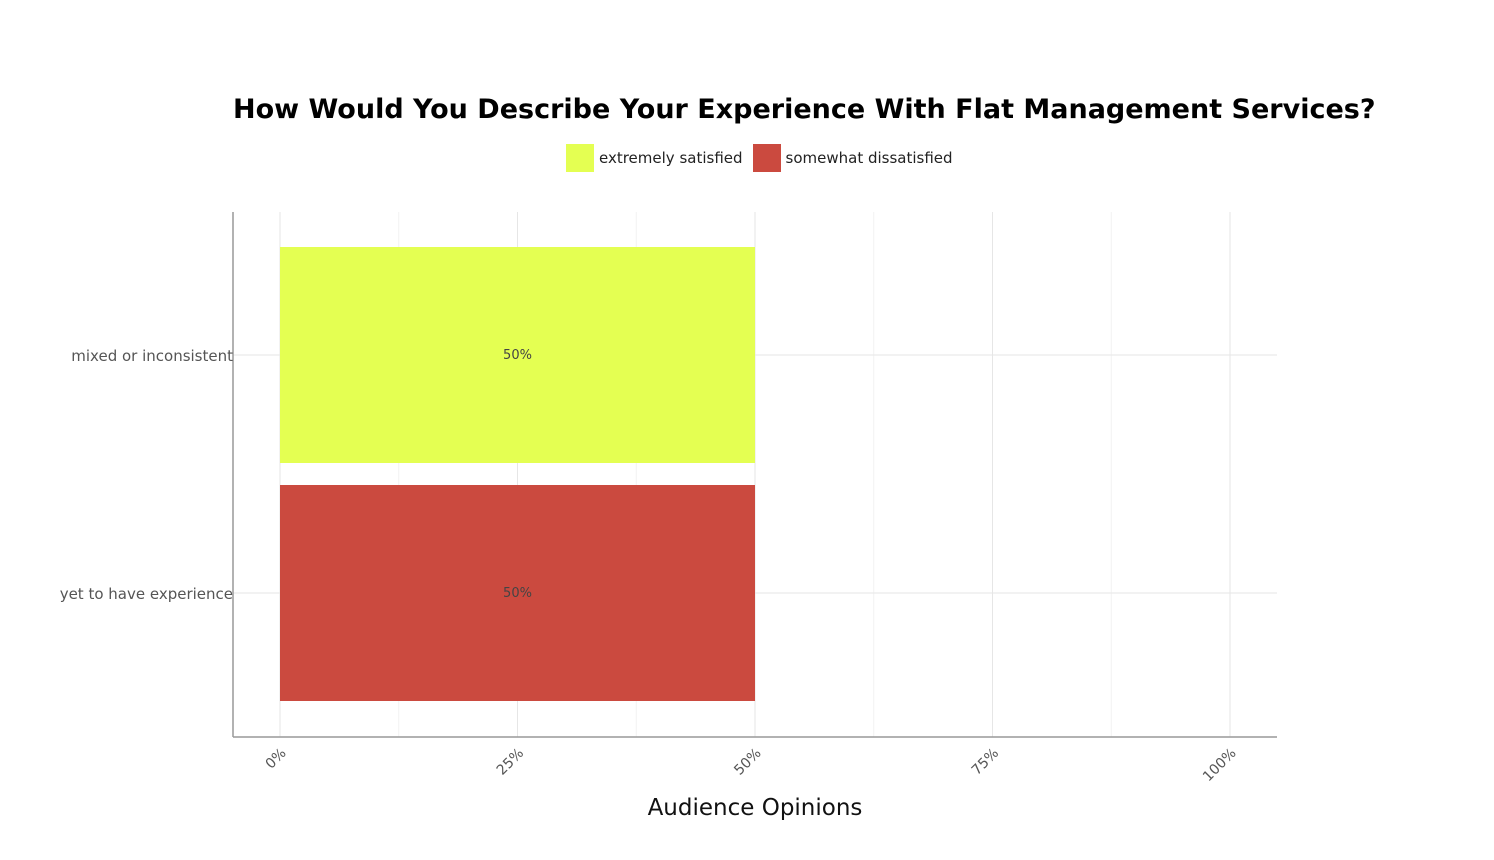 The image size is (1494, 860). What do you see at coordinates (747, 761) in the screenshot?
I see `x-tick-label: 50%` at bounding box center [747, 761].